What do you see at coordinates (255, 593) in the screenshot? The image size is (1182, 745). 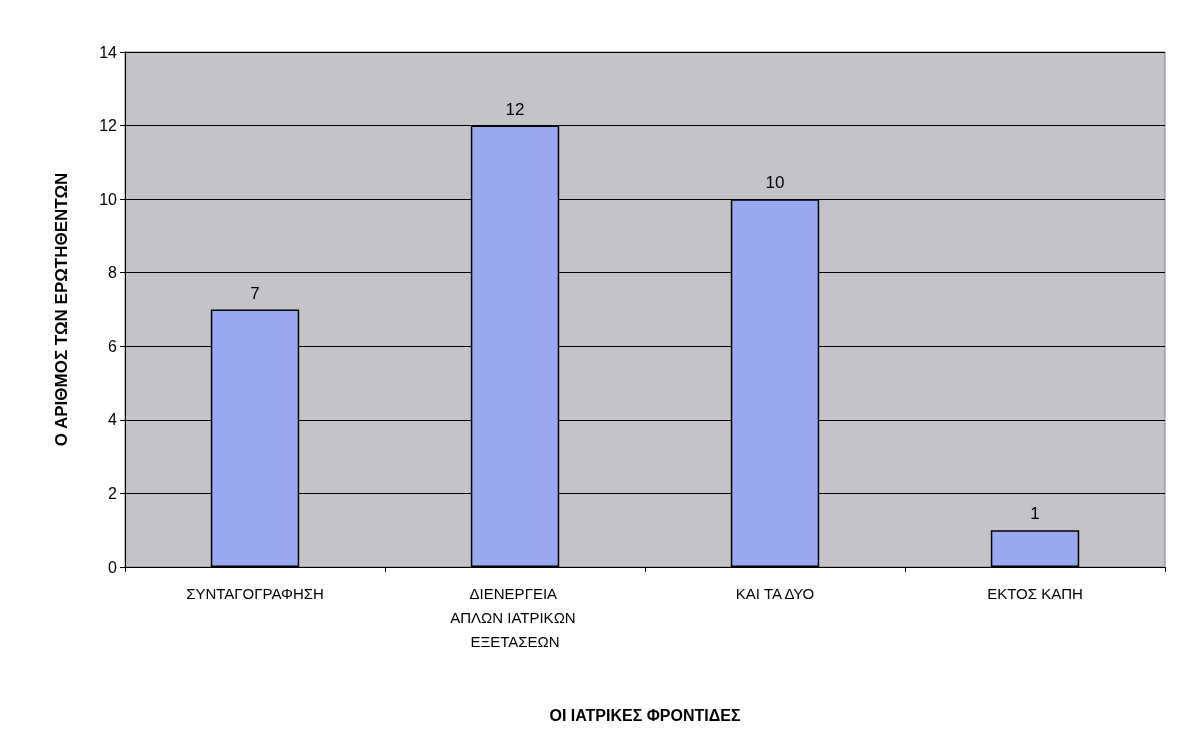 I see `x-tick-label: ΣΥΝΤΑΓΟΓΡΑΦΗΣΗ` at bounding box center [255, 593].